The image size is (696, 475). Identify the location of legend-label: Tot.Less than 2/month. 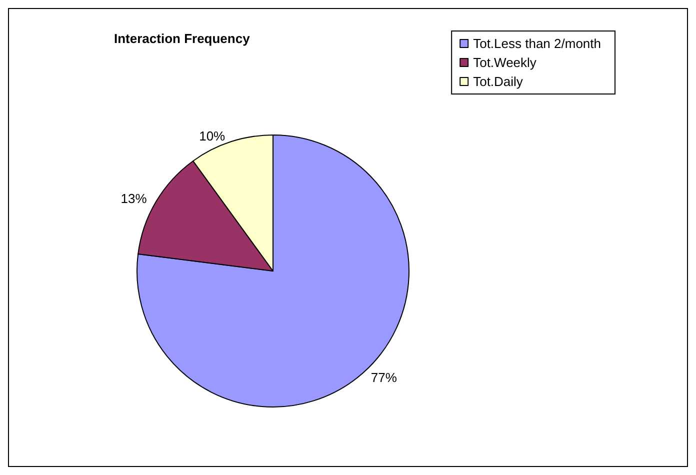
(537, 43).